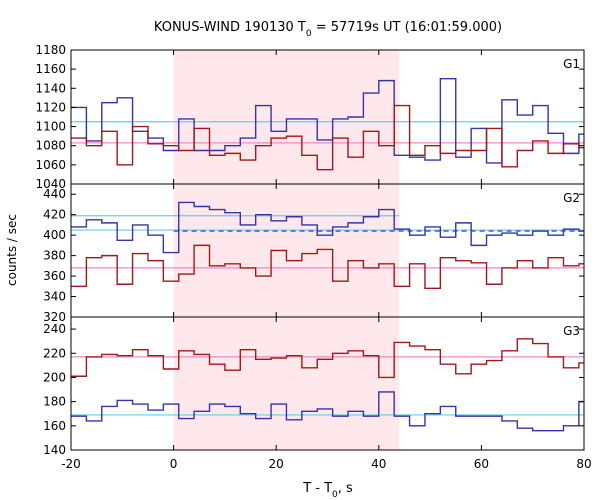  What do you see at coordinates (54, 215) in the screenshot?
I see `y-tick-label: 420` at bounding box center [54, 215].